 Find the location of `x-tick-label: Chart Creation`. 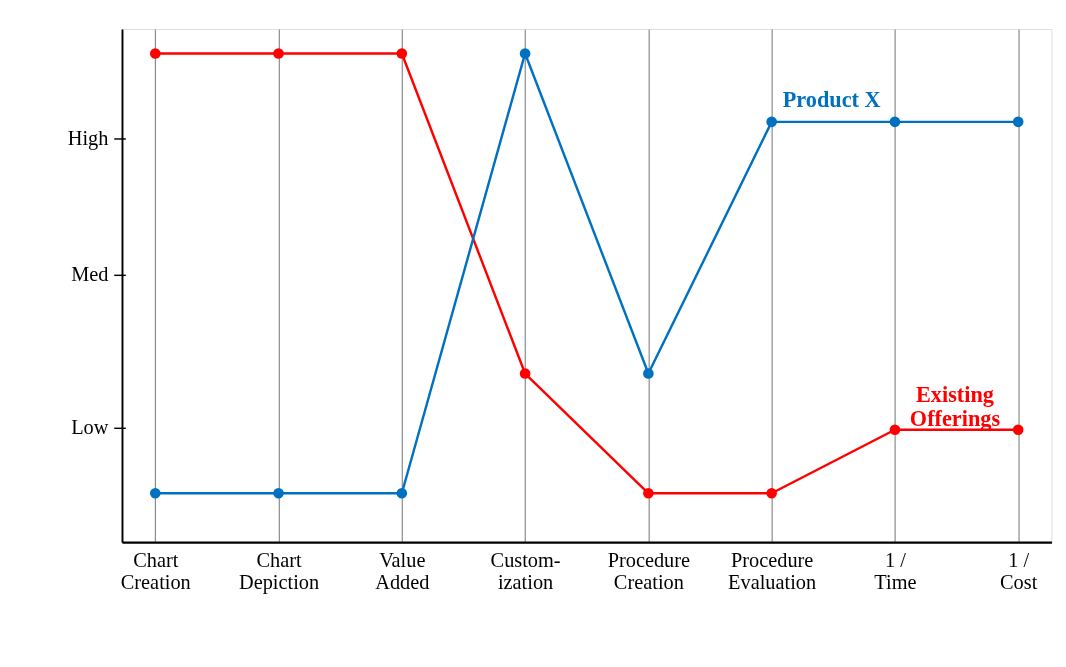

x-tick-label: Chart Creation is located at coordinates (155, 571).